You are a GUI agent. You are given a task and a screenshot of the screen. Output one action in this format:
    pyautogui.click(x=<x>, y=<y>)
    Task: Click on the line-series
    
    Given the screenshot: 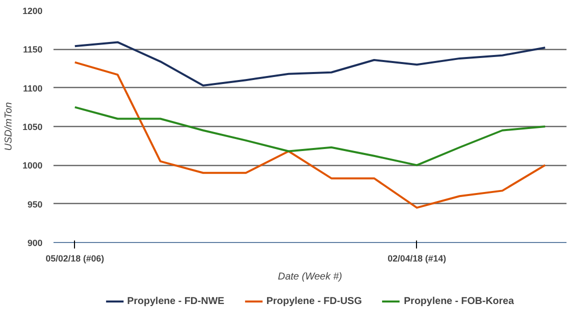 What is the action you would take?
    pyautogui.click(x=310, y=64)
    